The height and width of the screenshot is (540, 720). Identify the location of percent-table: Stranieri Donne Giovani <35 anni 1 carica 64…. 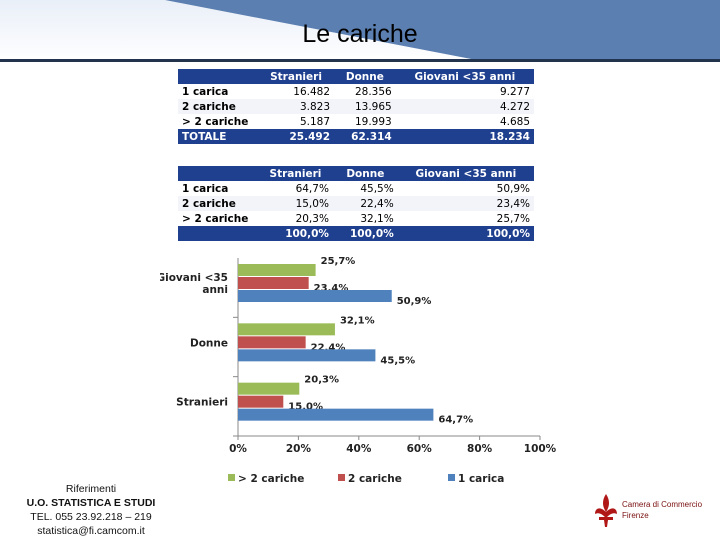
(356, 203).